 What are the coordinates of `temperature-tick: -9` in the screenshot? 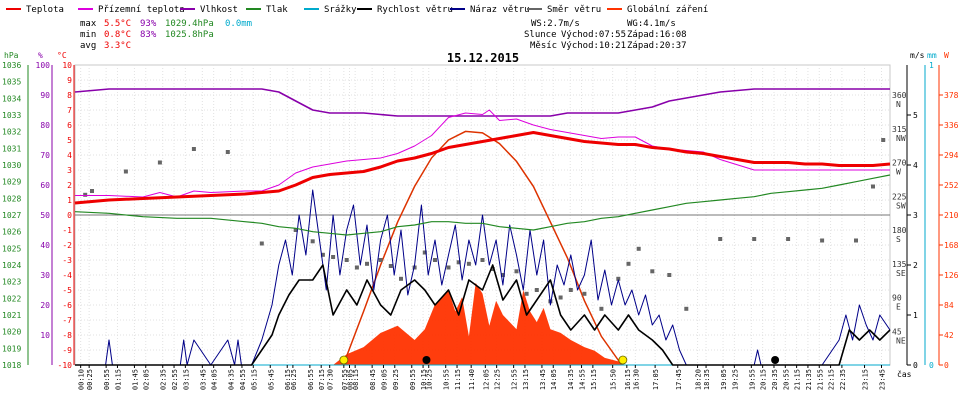 It's located at (67, 350).